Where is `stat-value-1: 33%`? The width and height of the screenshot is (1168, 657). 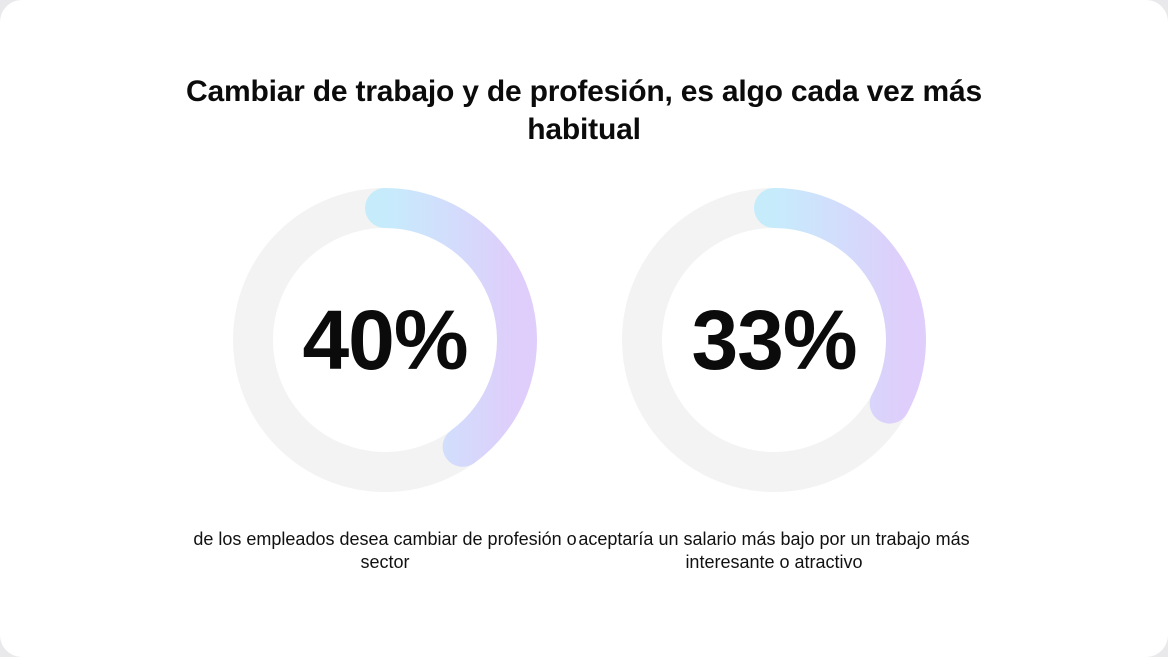 stat-value-1: 33% is located at coordinates (774, 339).